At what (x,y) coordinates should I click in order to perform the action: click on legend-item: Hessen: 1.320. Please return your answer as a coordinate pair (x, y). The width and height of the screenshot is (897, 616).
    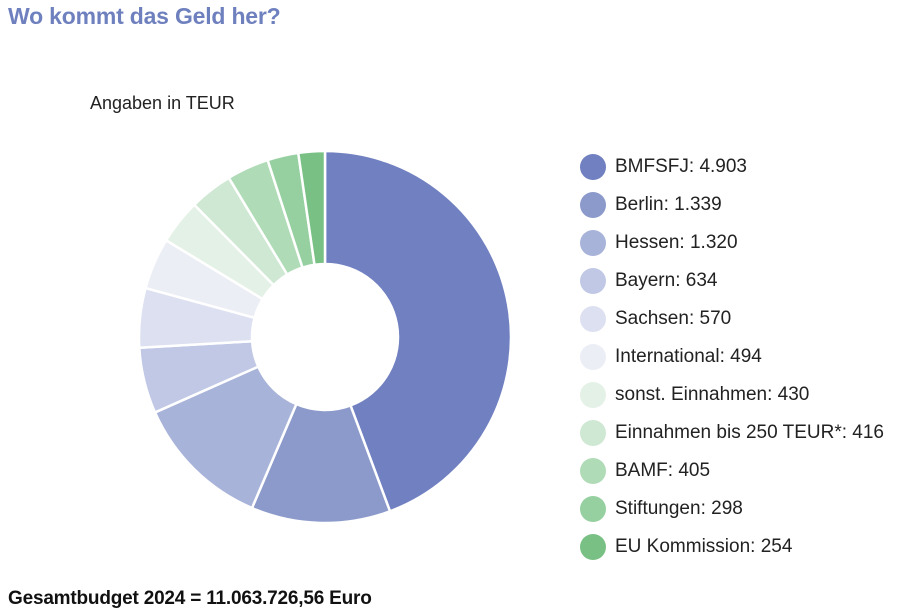
    Looking at the image, I should click on (732, 243).